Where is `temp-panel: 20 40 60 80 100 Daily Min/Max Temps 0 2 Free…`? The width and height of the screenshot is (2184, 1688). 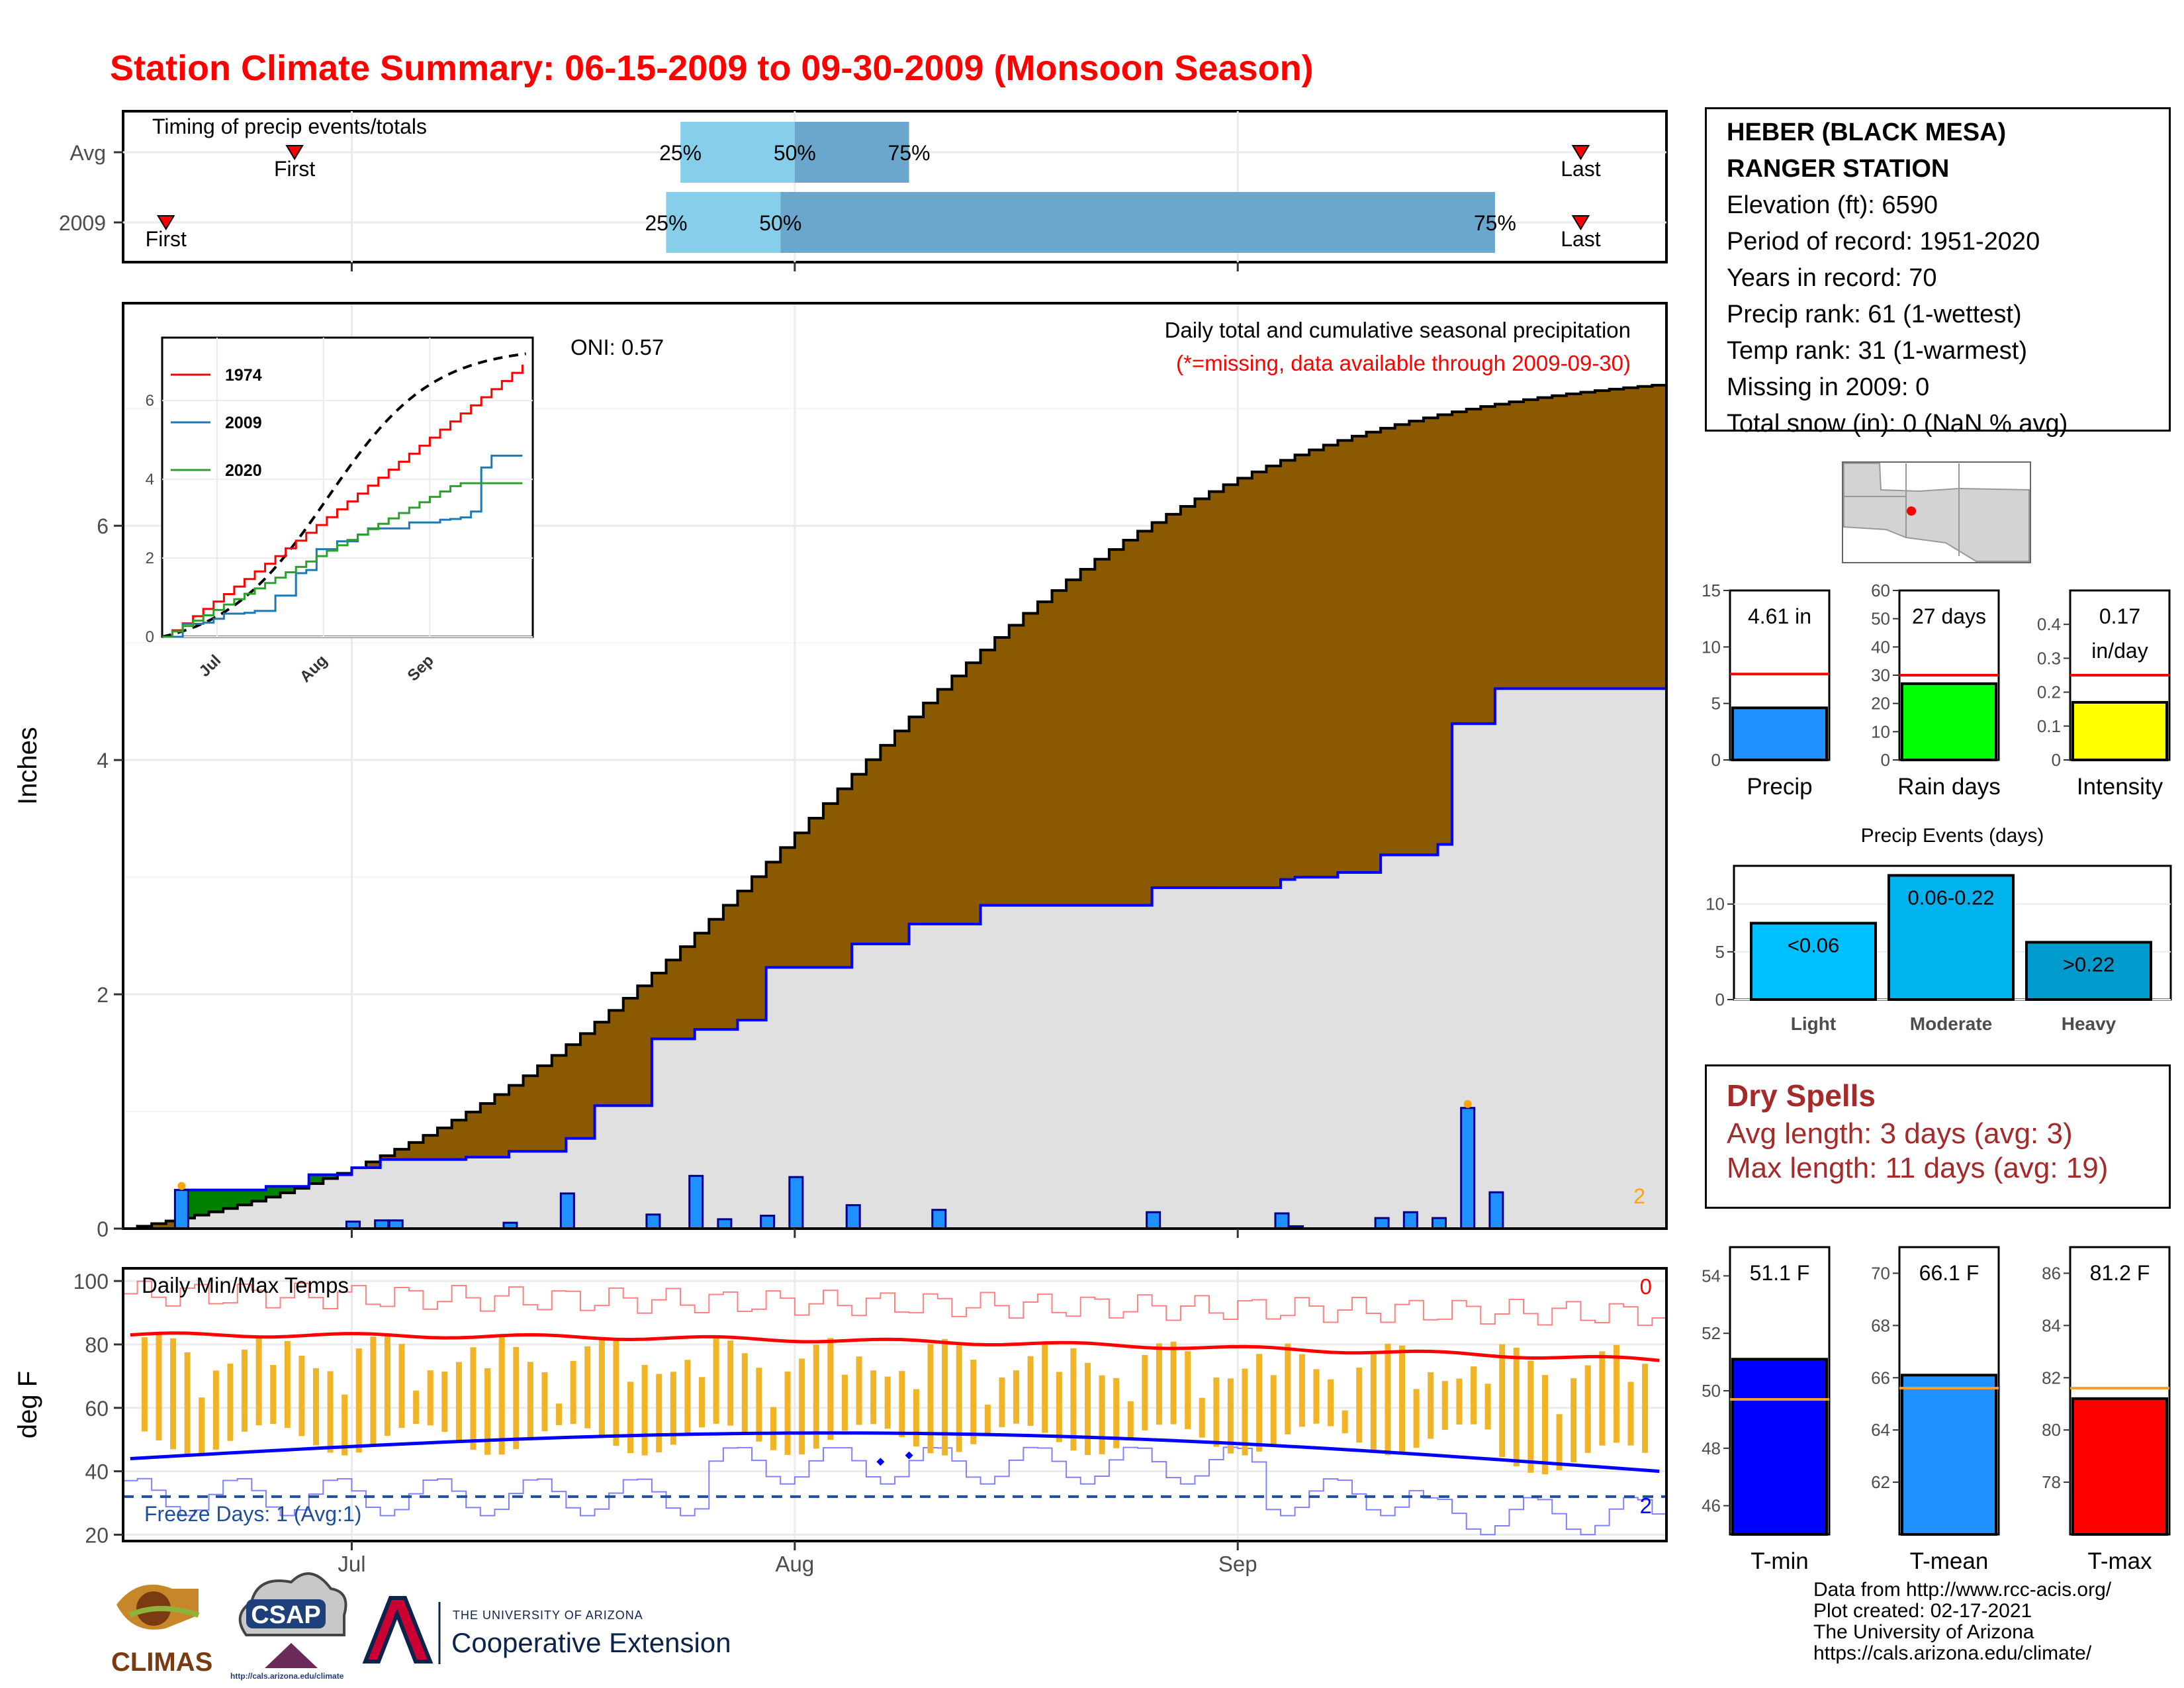
temp-panel: 20 40 60 80 100 Daily Min/Max Temps 0 2 Free… is located at coordinates (840, 1407).